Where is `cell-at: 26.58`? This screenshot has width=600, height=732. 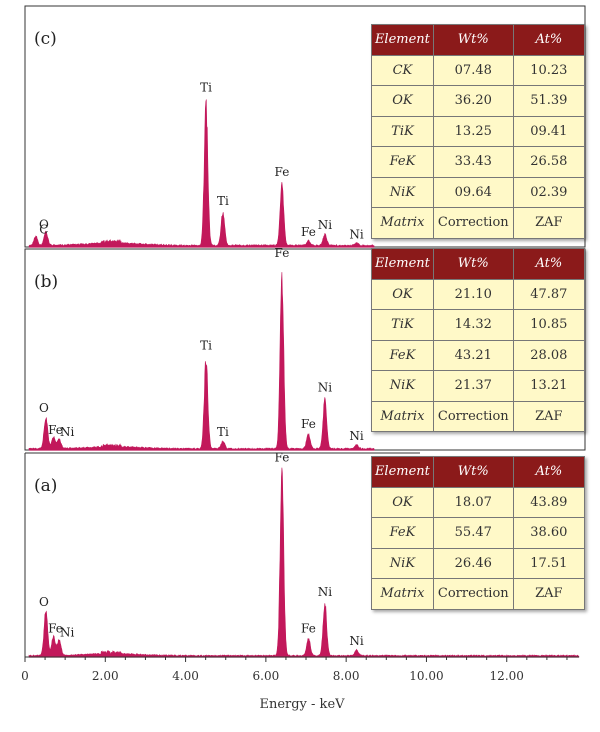
cell-at: 26.58 is located at coordinates (549, 162).